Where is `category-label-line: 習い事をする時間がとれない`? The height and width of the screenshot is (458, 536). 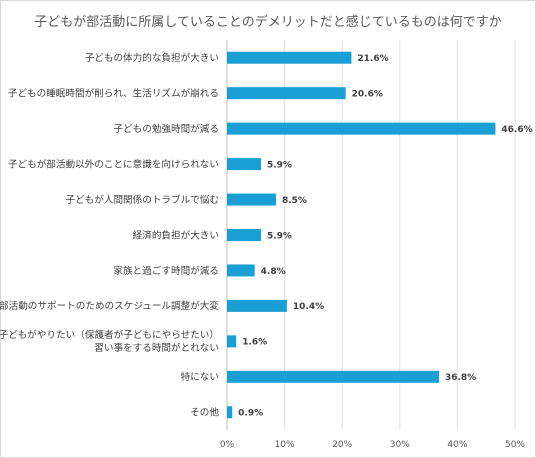 category-label-line: 習い事をする時間がとれない is located at coordinates (156, 348).